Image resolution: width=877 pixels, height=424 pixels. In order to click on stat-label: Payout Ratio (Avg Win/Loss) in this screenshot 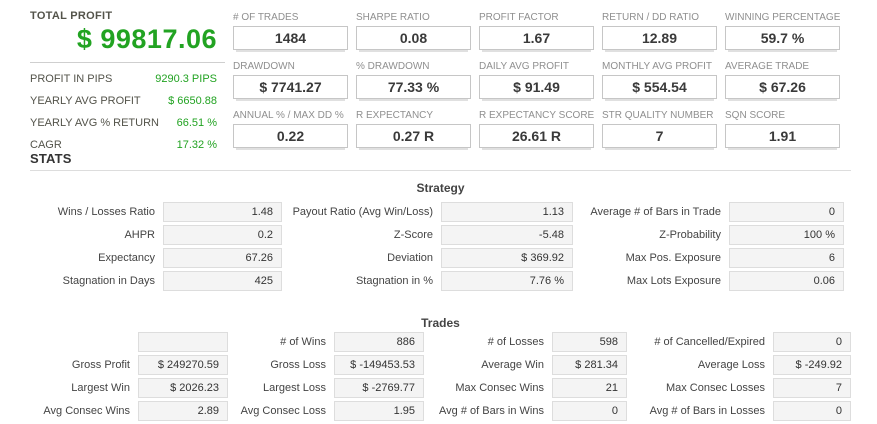, I will do `click(362, 212)`.